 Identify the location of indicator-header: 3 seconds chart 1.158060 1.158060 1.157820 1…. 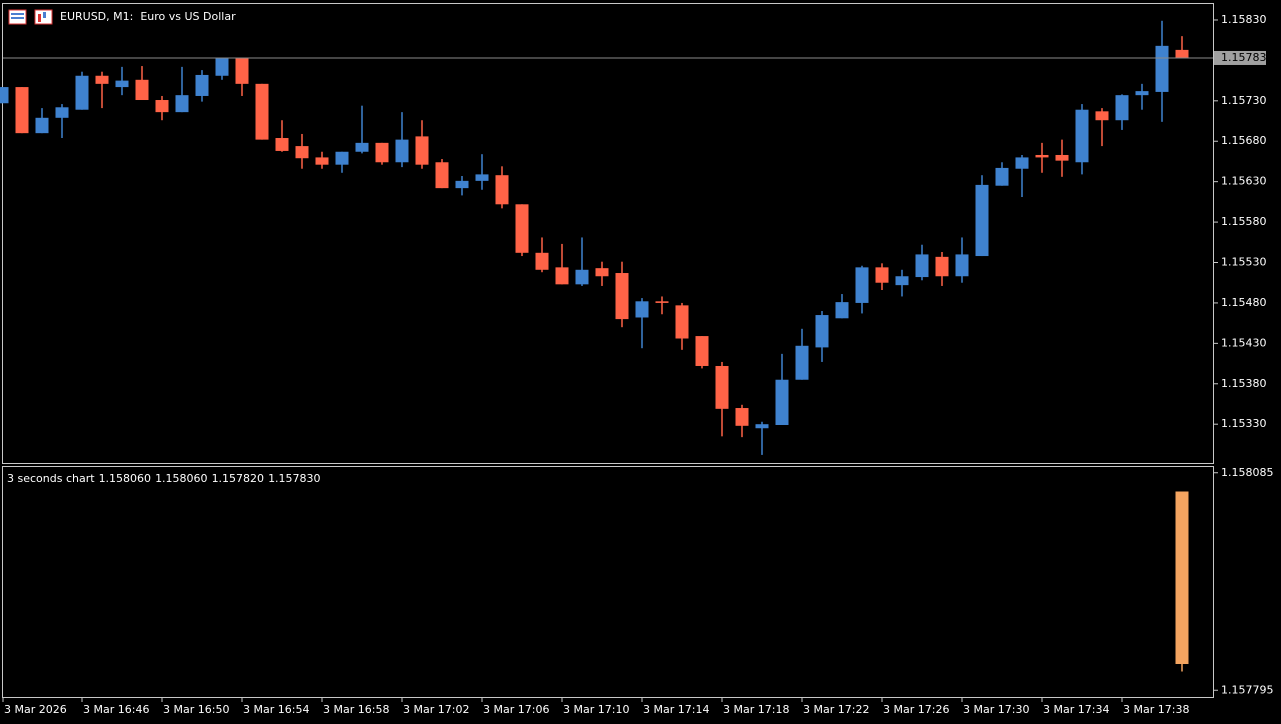
(164, 478).